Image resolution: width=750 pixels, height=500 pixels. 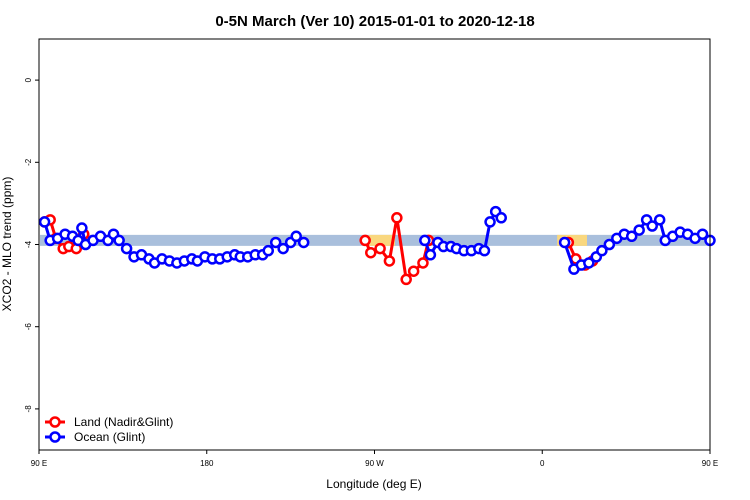 I want to click on x-tick-label: 0, so click(x=542, y=463).